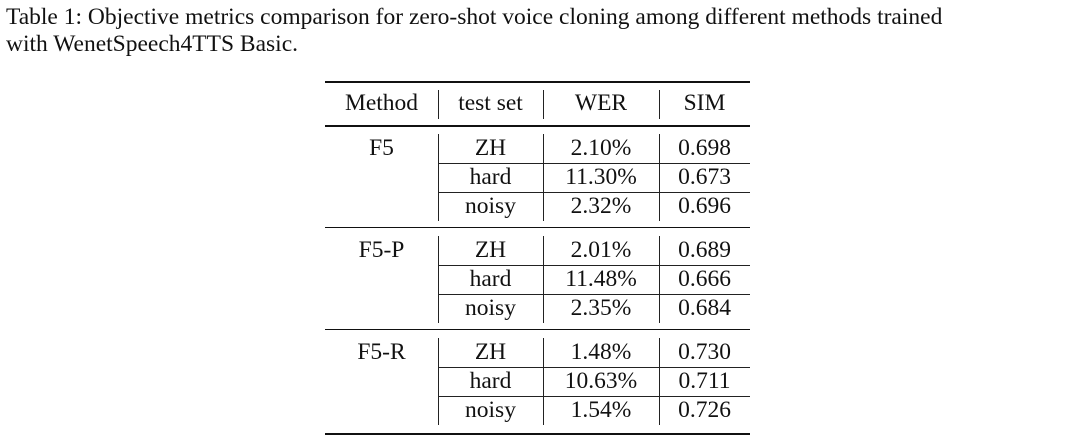 The image size is (1080, 446). Describe the element at coordinates (704, 206) in the screenshot. I see `sim-cell: 0.696` at that location.